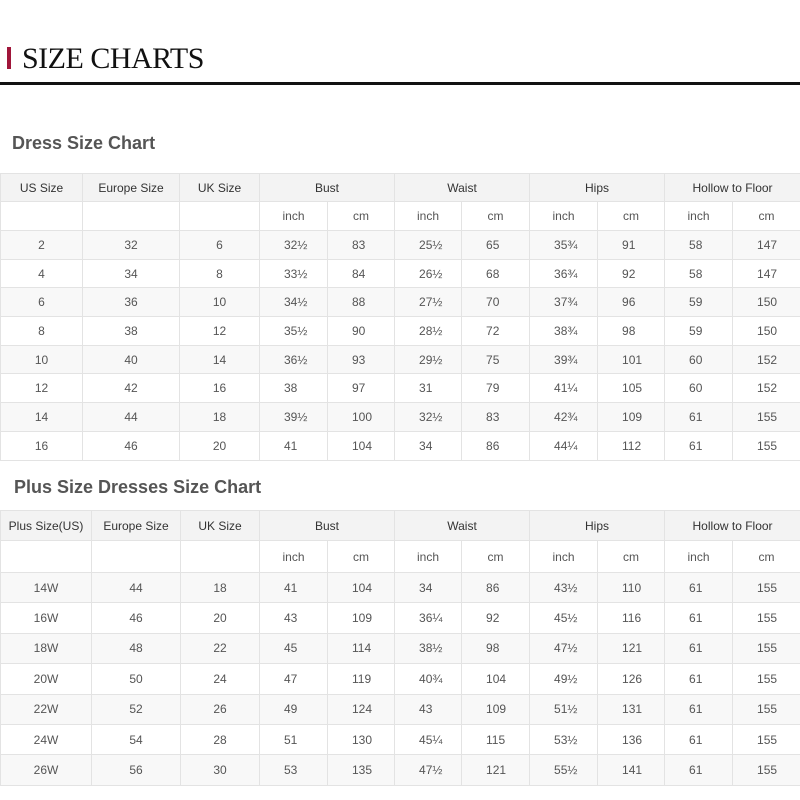  Describe the element at coordinates (631, 618) in the screenshot. I see `table-cell: 116` at that location.